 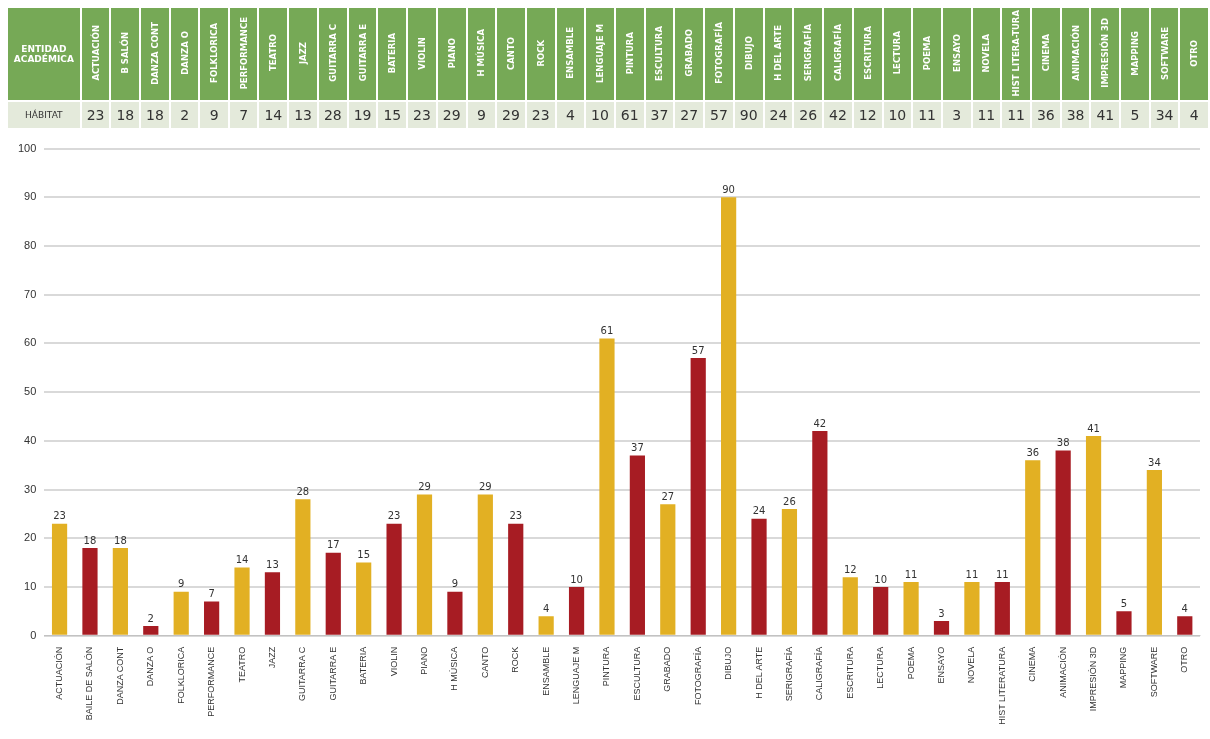 I want to click on x-tick-label: ESCULTURA, so click(x=636, y=673).